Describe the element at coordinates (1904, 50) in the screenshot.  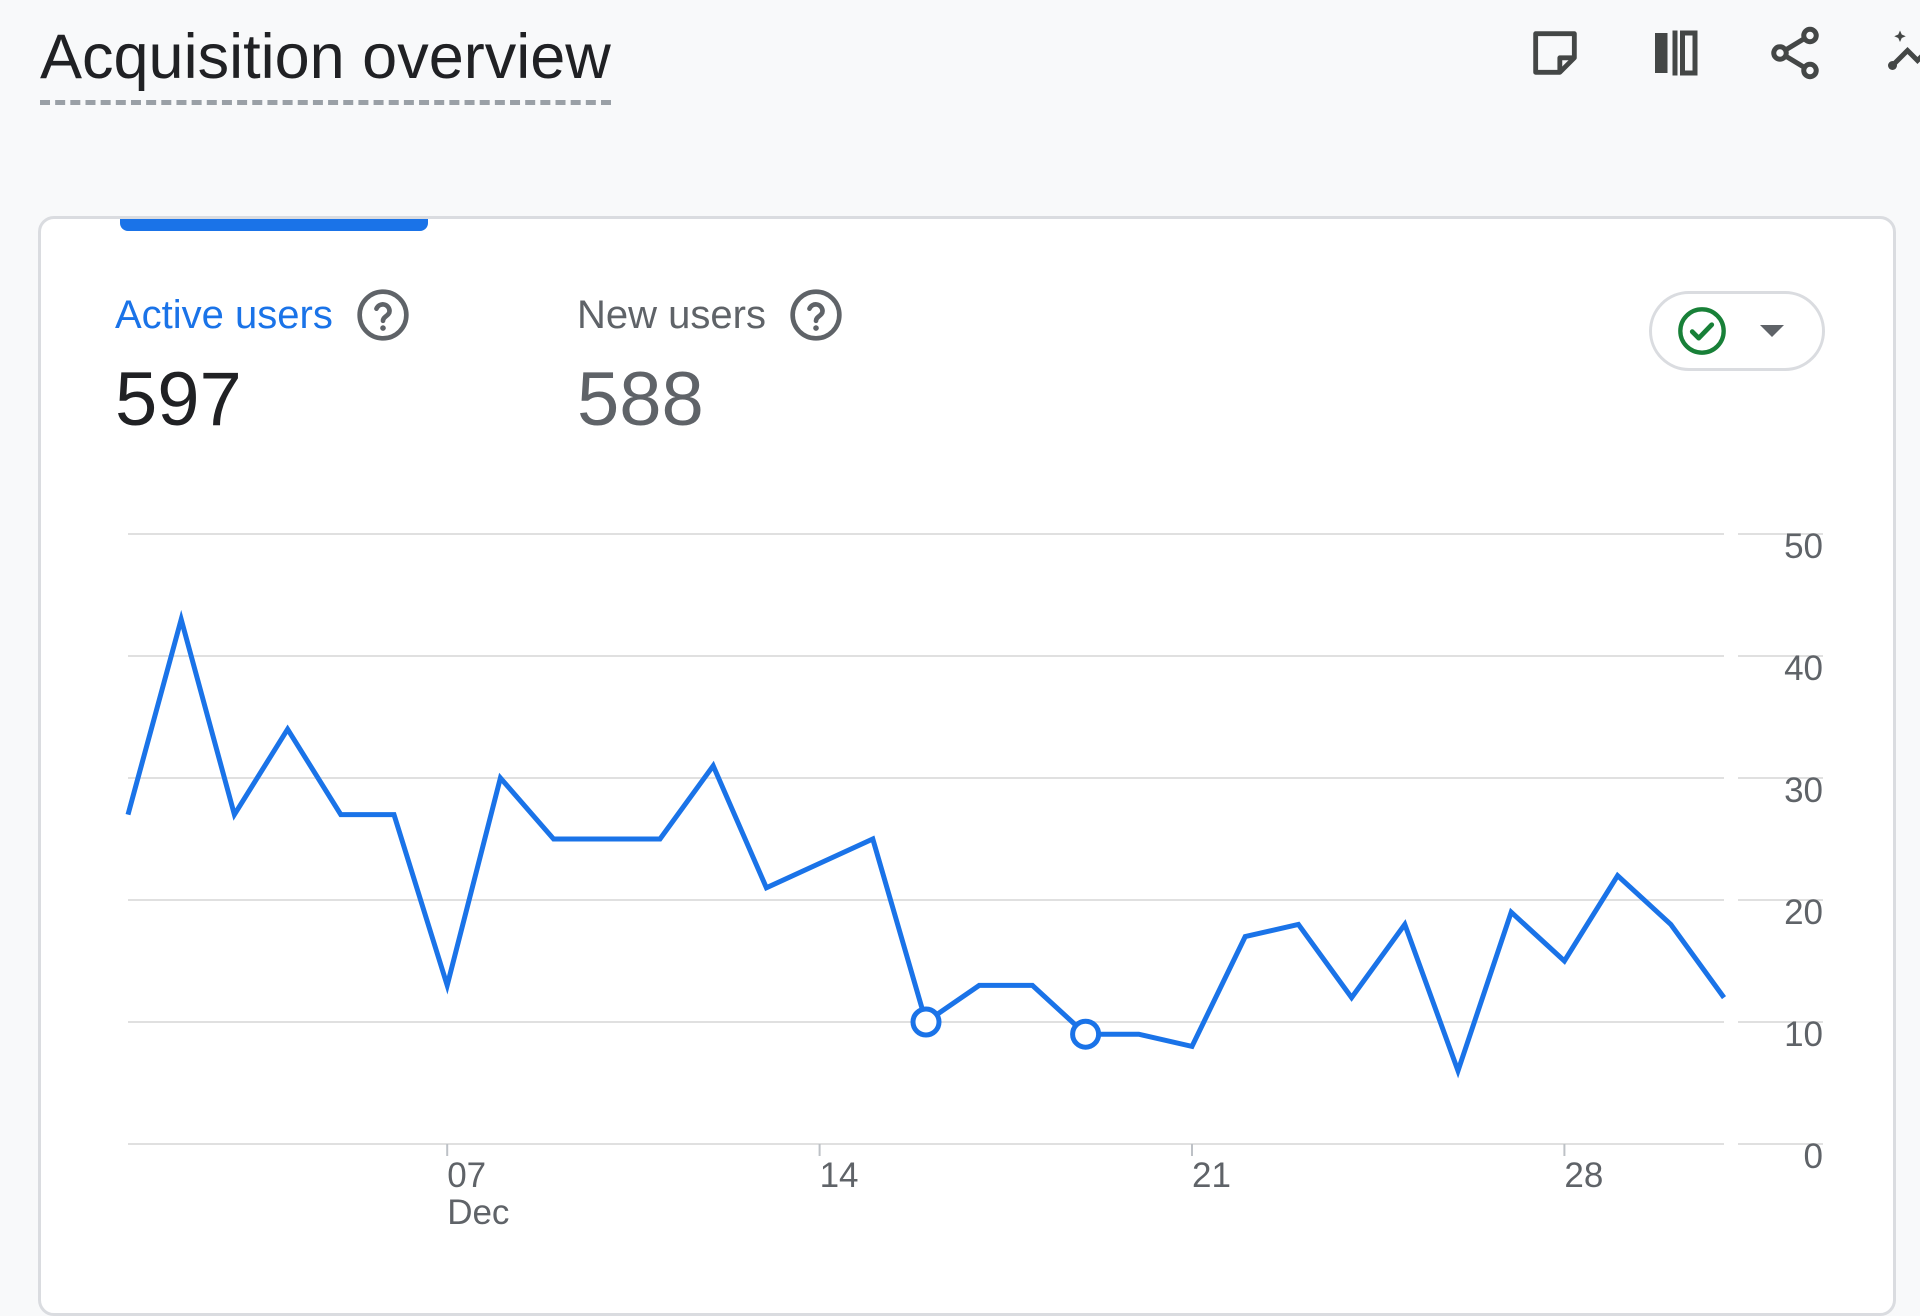
I see `insights-icon` at that location.